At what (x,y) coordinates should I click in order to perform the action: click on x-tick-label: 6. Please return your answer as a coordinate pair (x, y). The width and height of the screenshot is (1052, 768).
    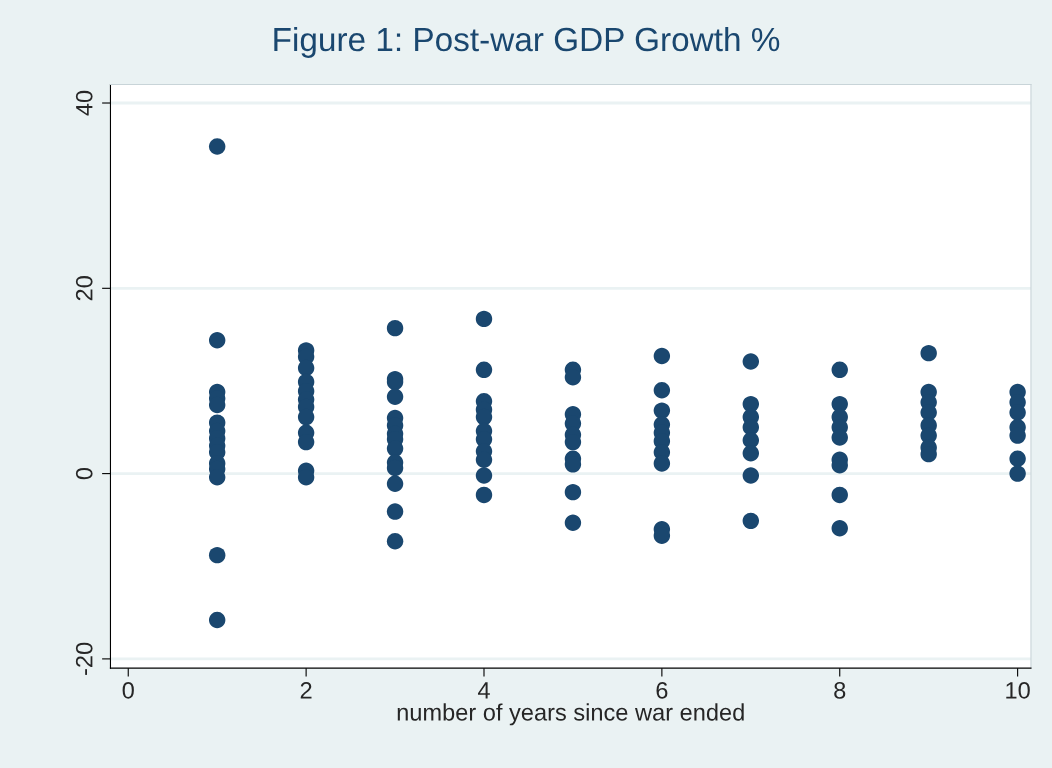
    Looking at the image, I should click on (662, 690).